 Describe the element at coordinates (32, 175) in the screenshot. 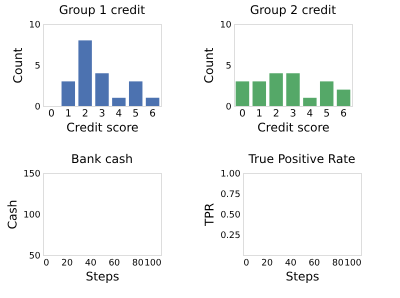

I see `y-tick-label: 150` at that location.